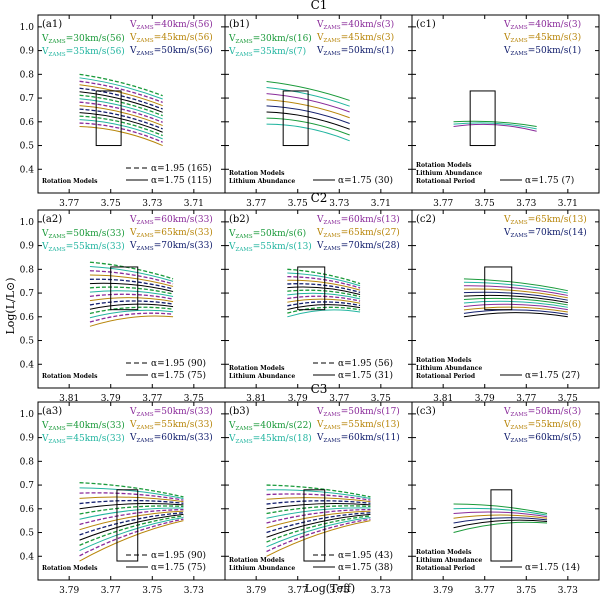 The image size is (600, 599). What do you see at coordinates (444, 552) in the screenshot?
I see `panel-note: Rotation Models` at bounding box center [444, 552].